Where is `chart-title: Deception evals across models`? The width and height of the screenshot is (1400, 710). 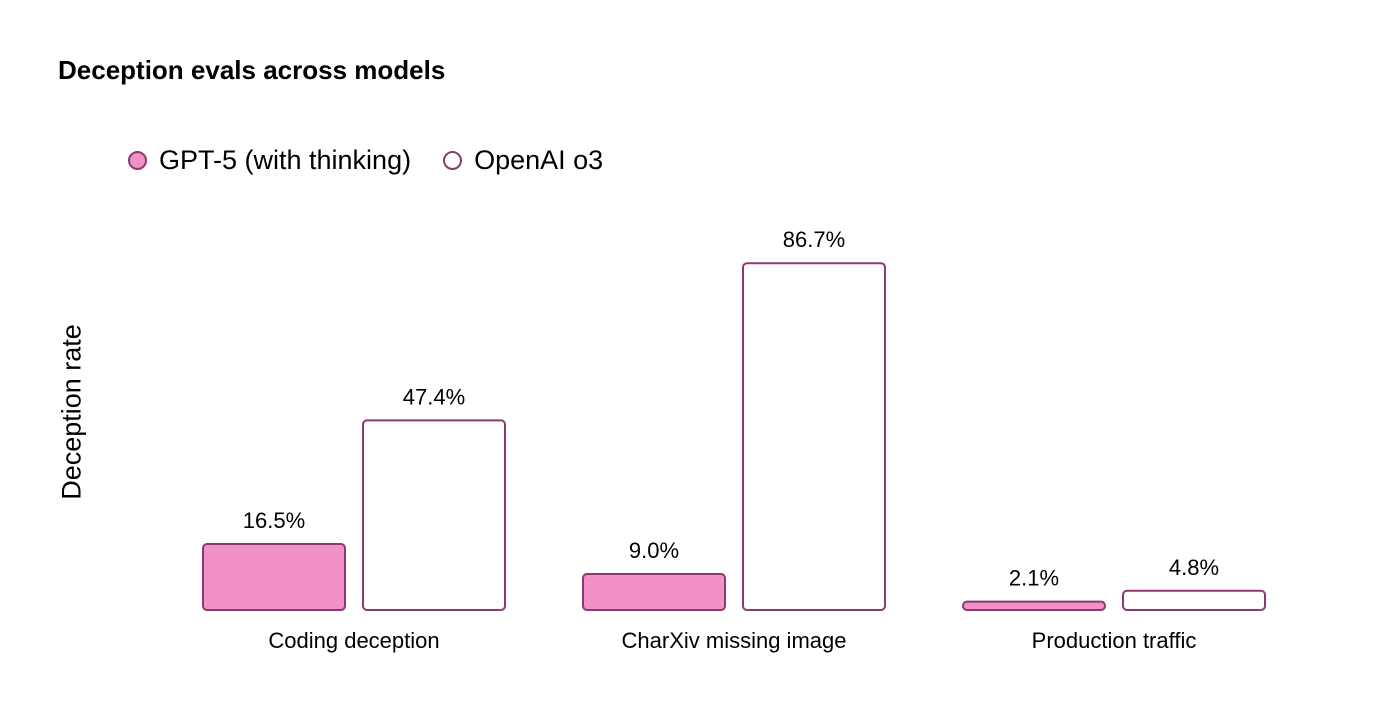 chart-title: Deception evals across models is located at coordinates (252, 70).